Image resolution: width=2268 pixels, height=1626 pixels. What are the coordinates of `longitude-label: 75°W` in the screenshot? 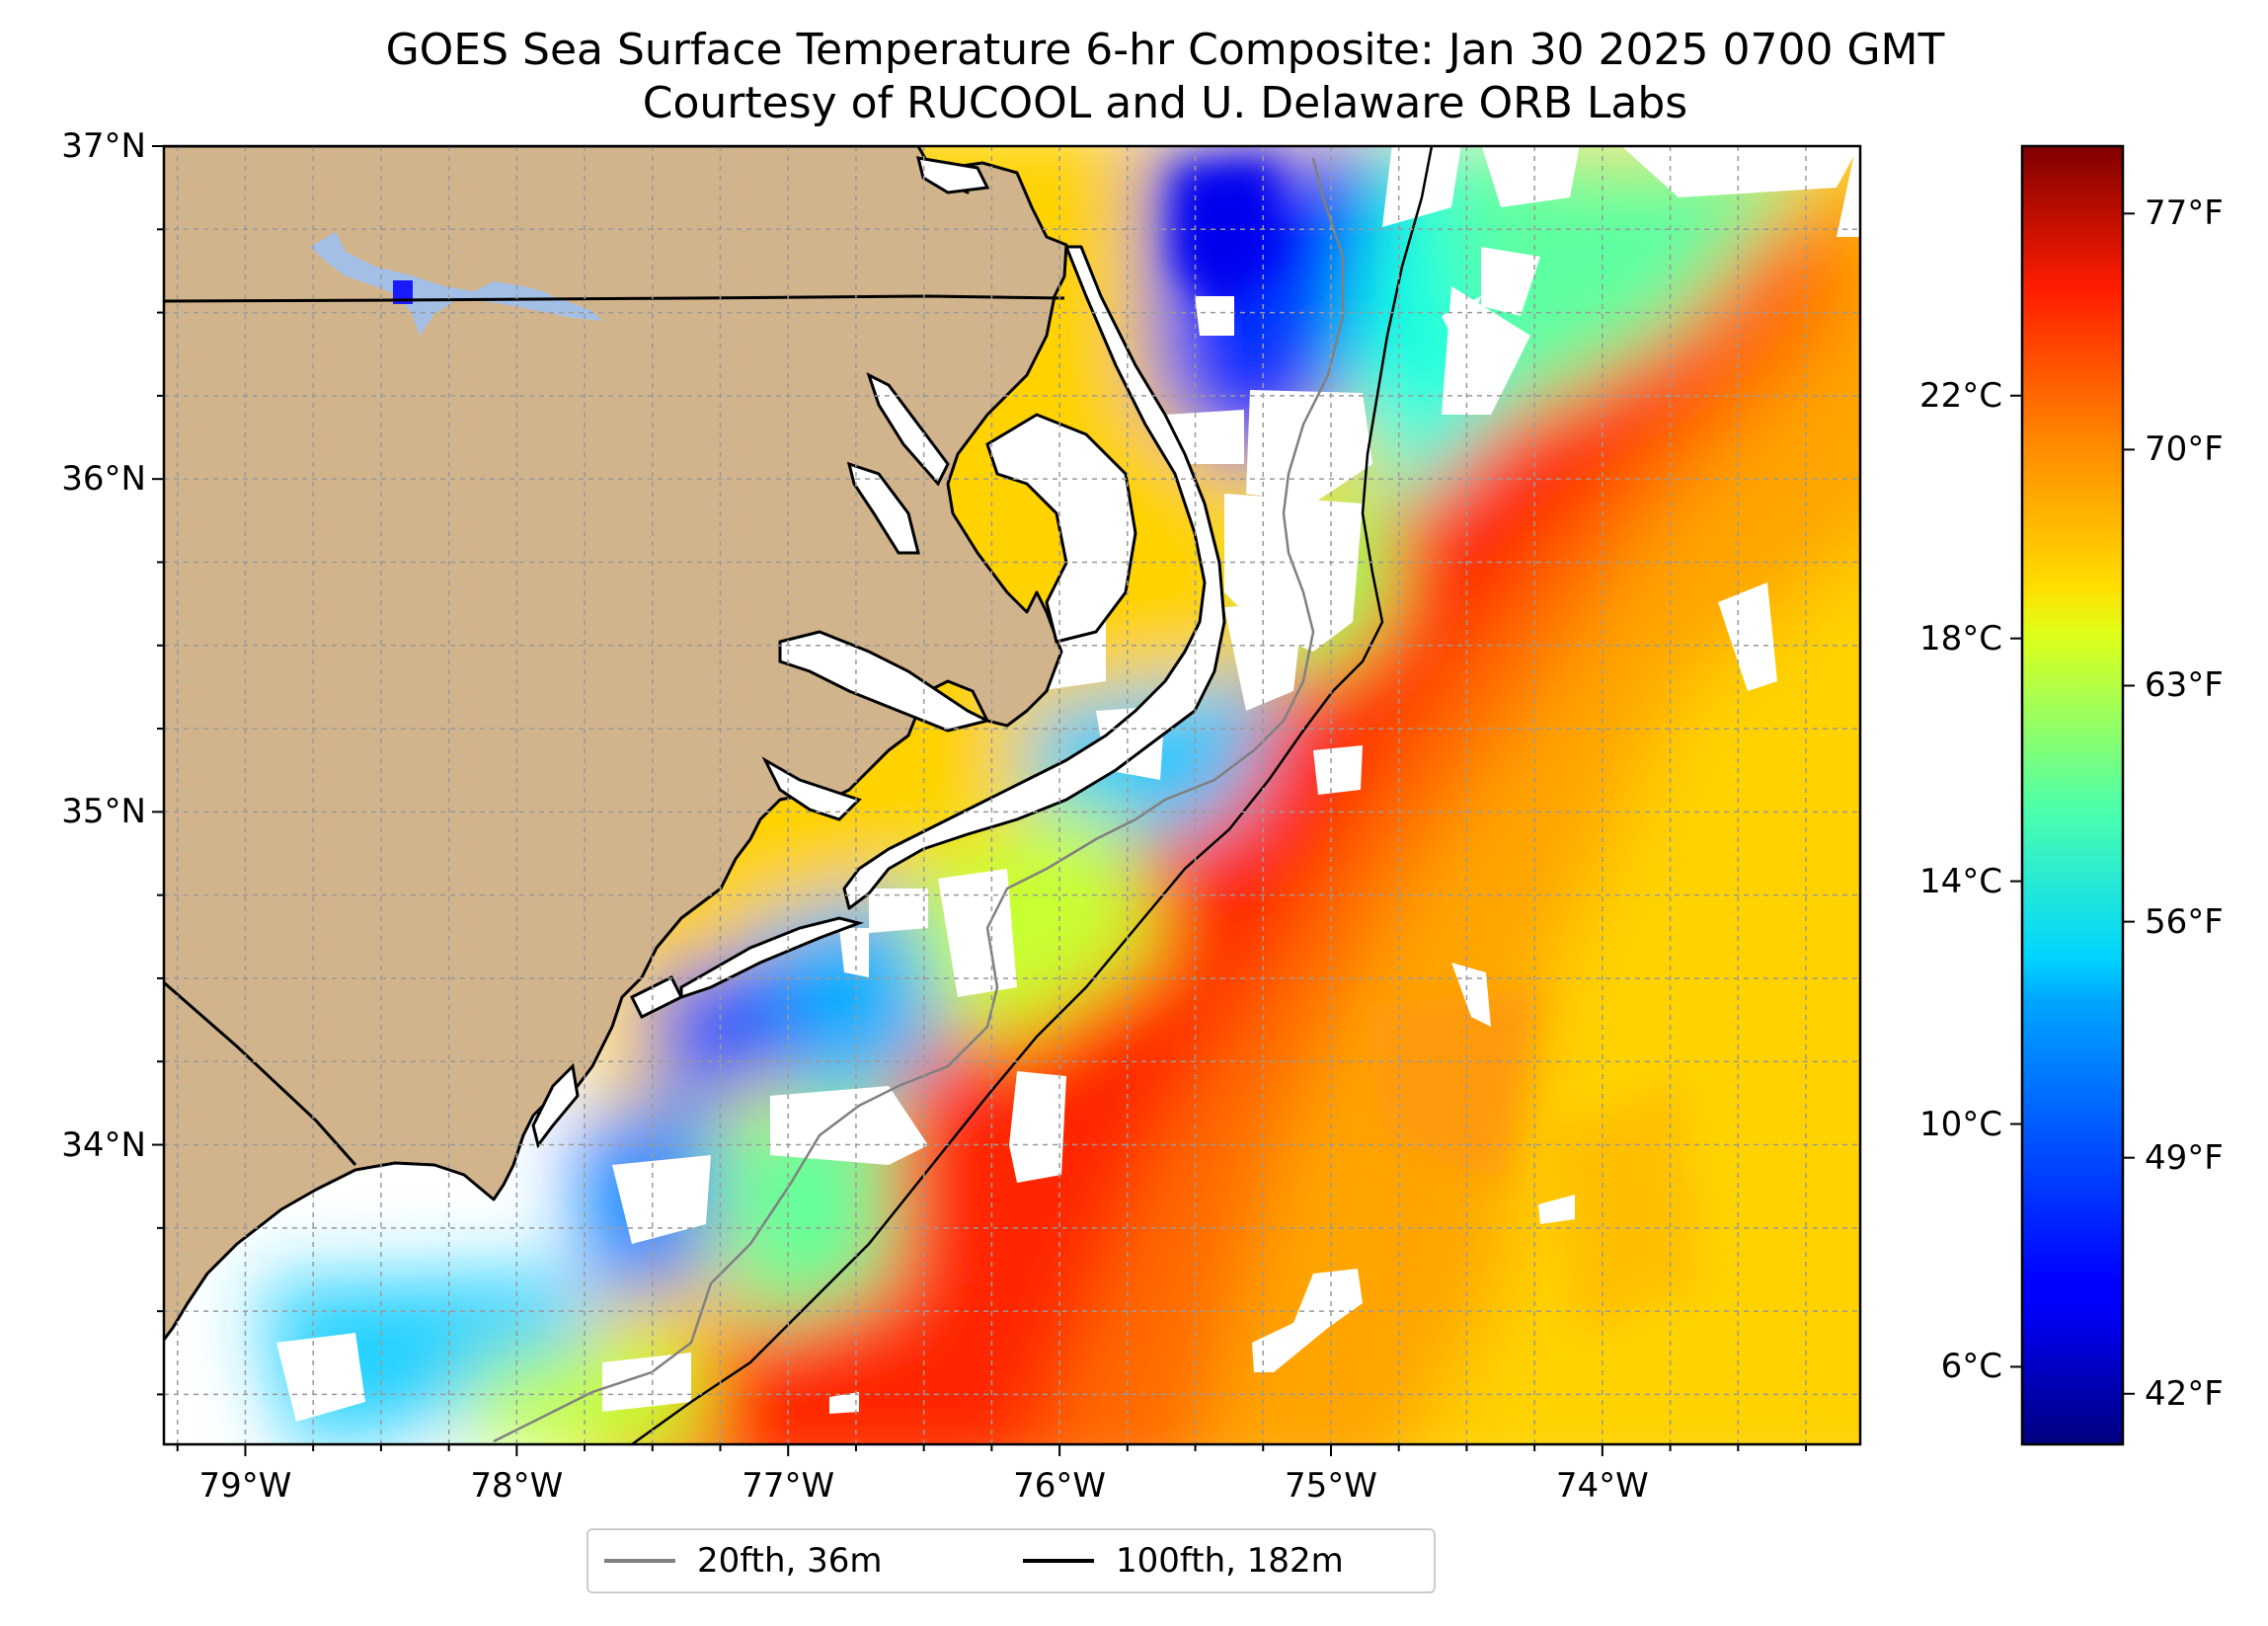 It's located at (1331, 1486).